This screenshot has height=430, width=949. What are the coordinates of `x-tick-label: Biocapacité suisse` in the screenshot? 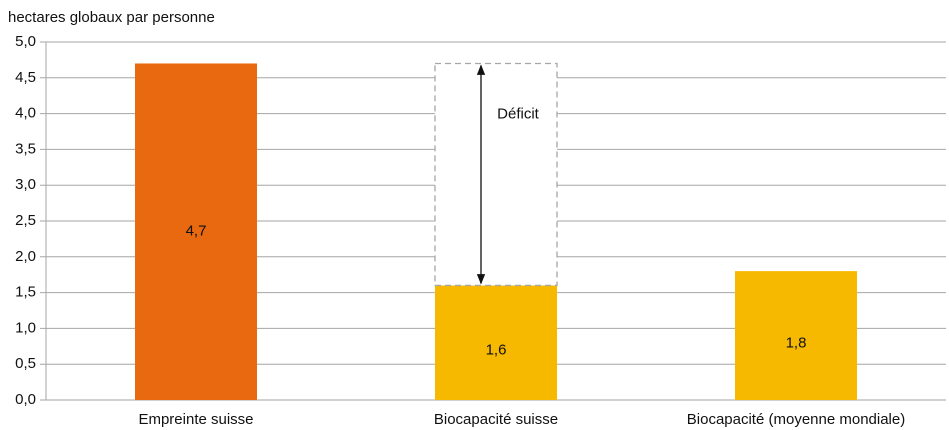 It's located at (496, 419).